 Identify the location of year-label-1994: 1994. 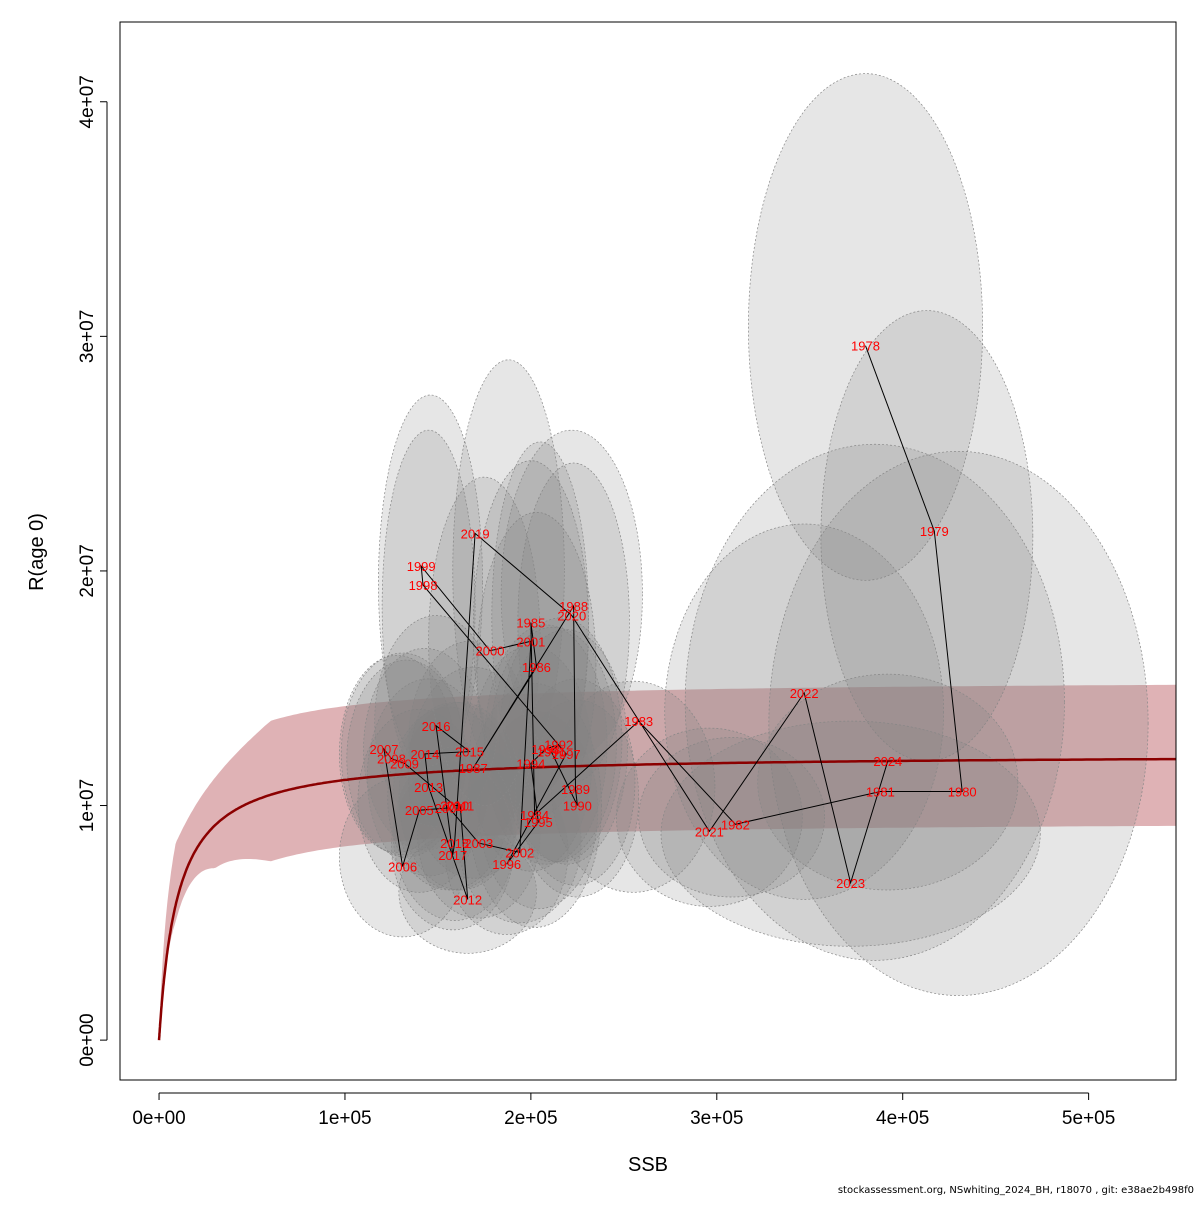
(530, 763).